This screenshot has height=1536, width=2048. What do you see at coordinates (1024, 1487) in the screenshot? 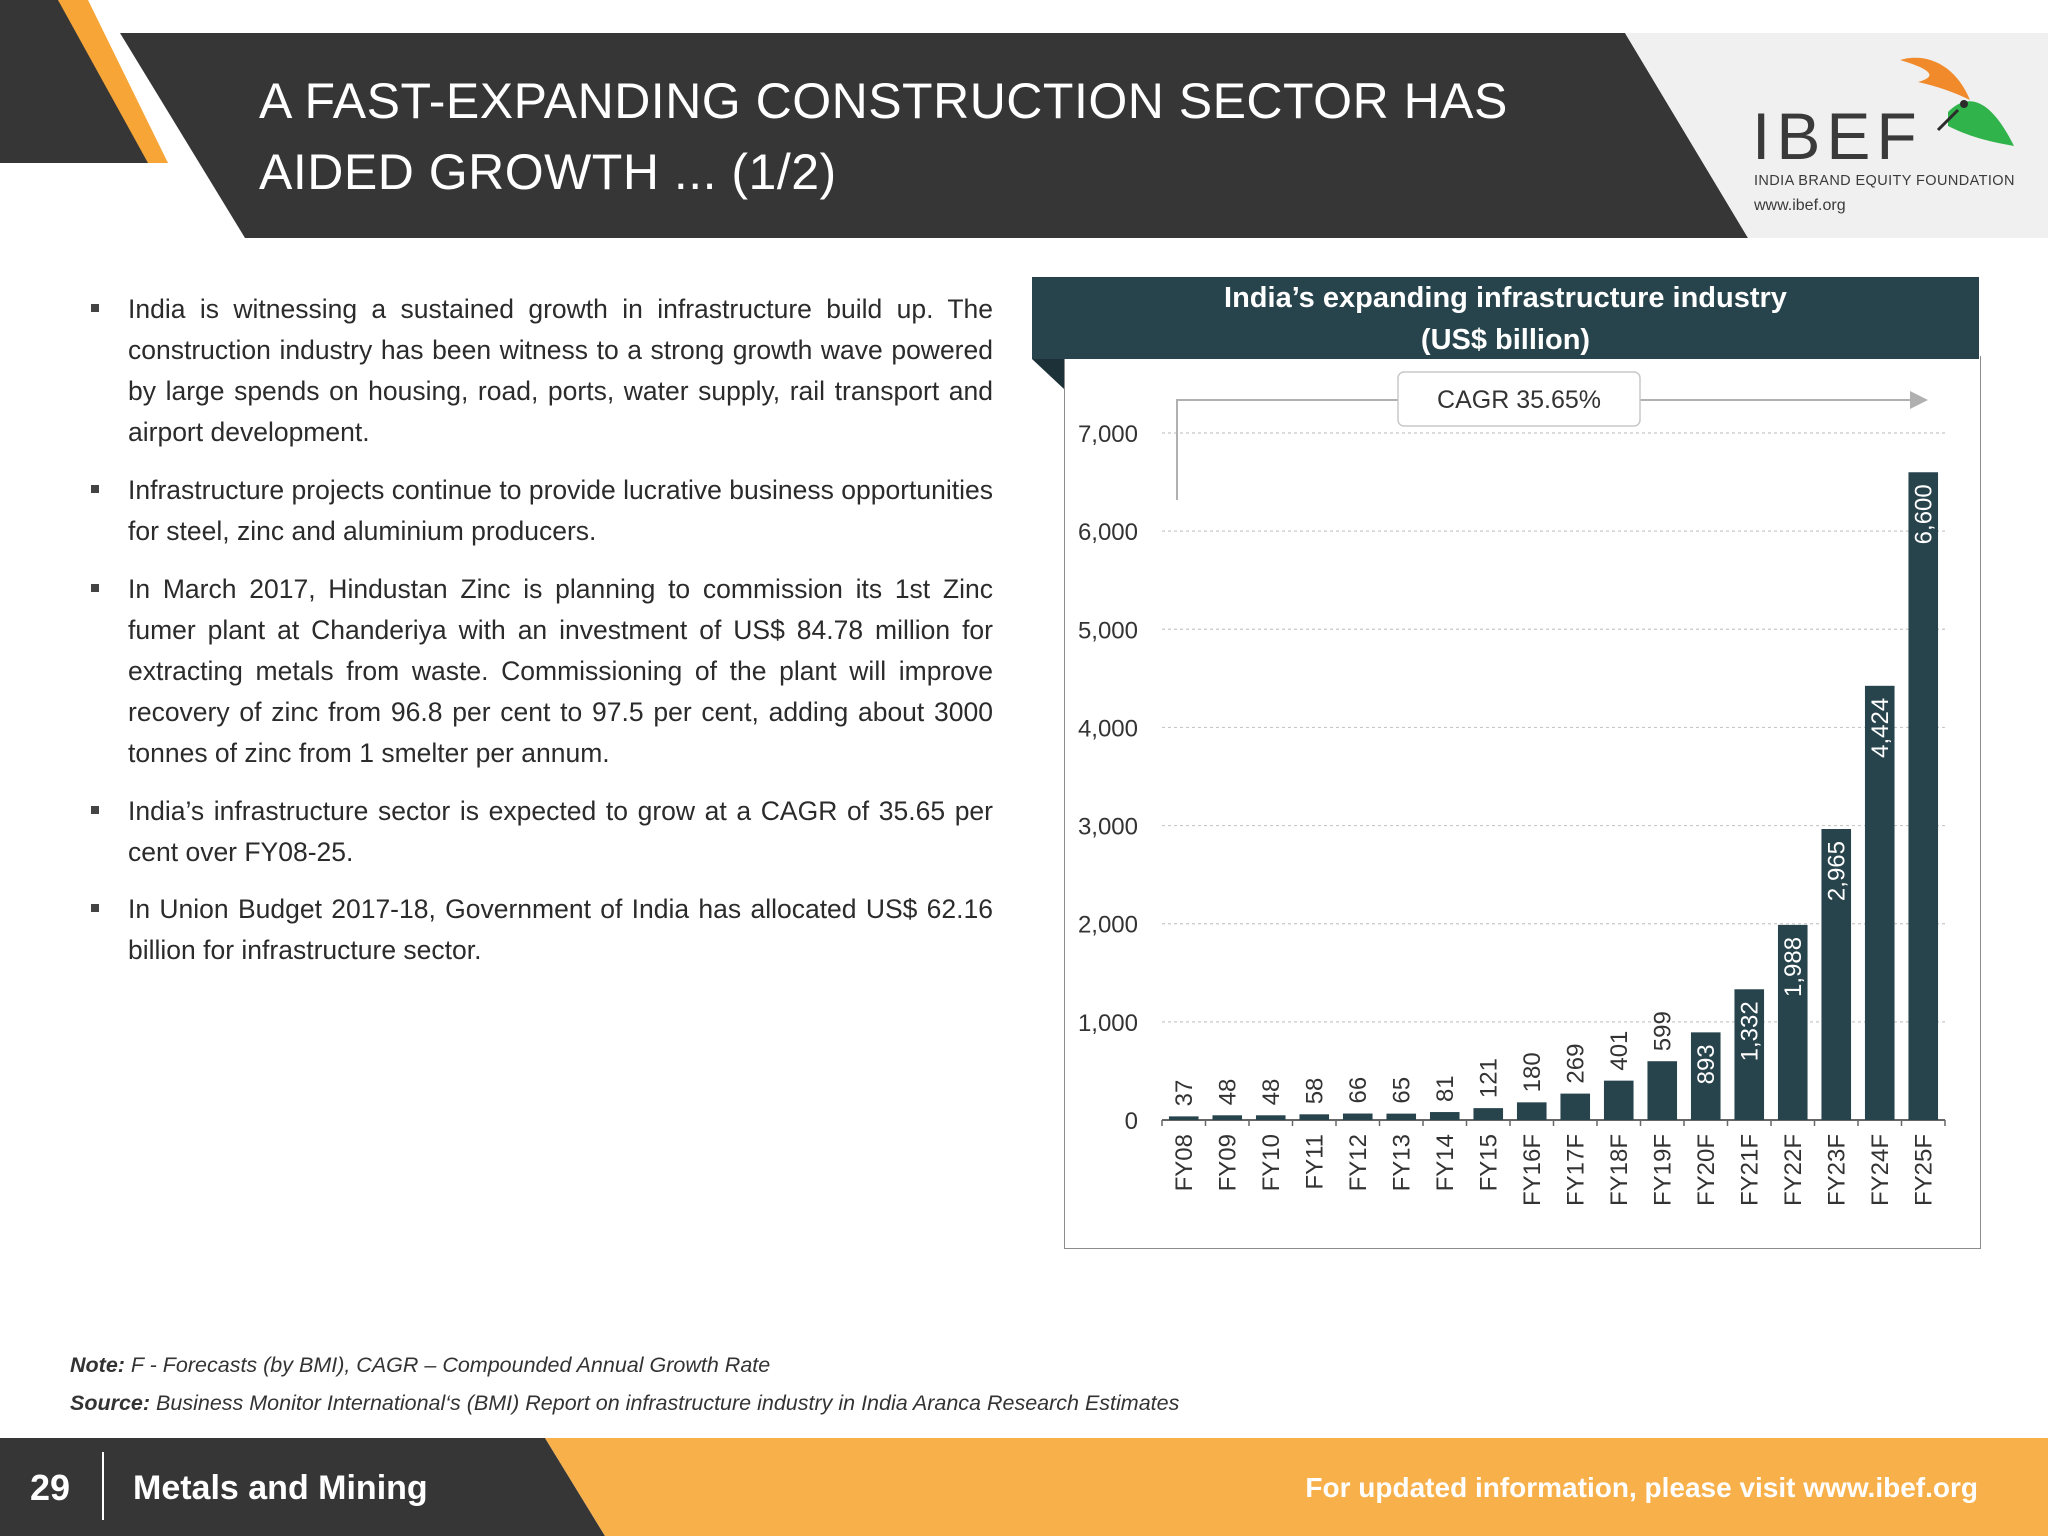
I see `footer-bar` at bounding box center [1024, 1487].